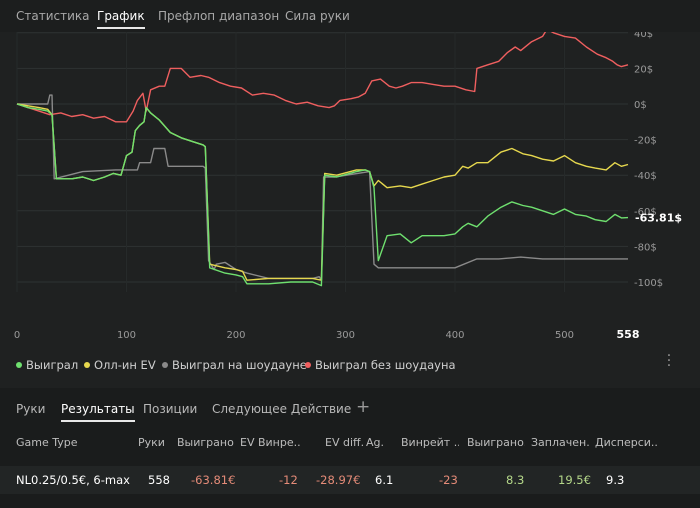  What do you see at coordinates (17, 335) in the screenshot?
I see `x-tick-label: 0` at bounding box center [17, 335].